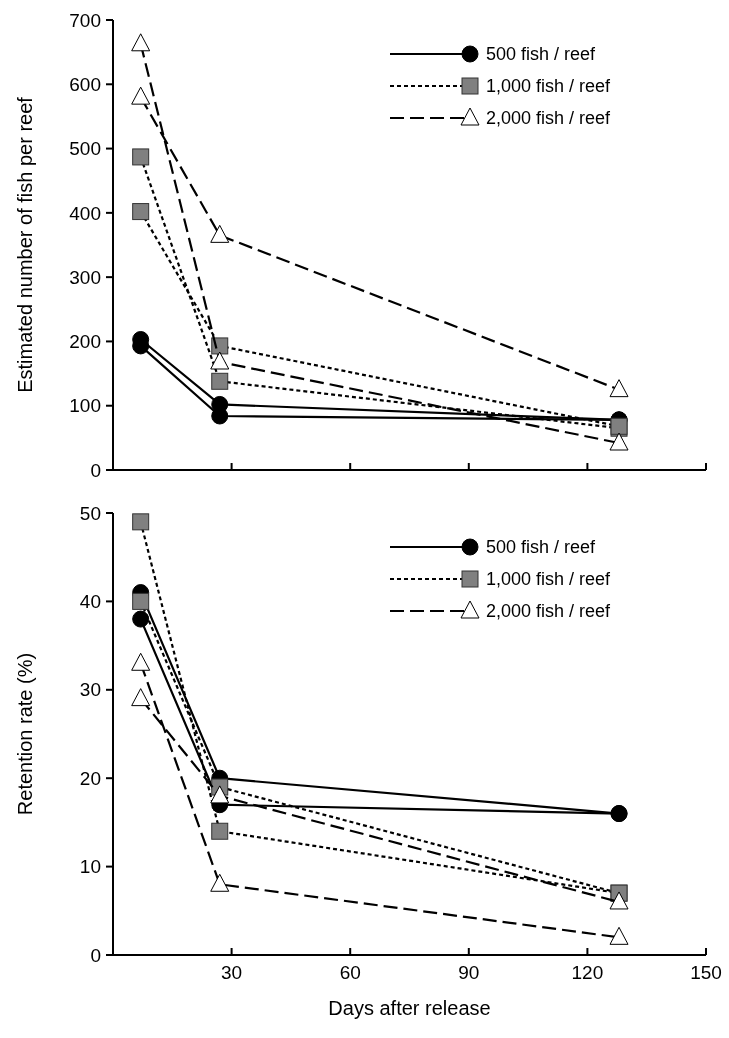  What do you see at coordinates (90, 602) in the screenshot?
I see `y-tick-label: 40` at bounding box center [90, 602].